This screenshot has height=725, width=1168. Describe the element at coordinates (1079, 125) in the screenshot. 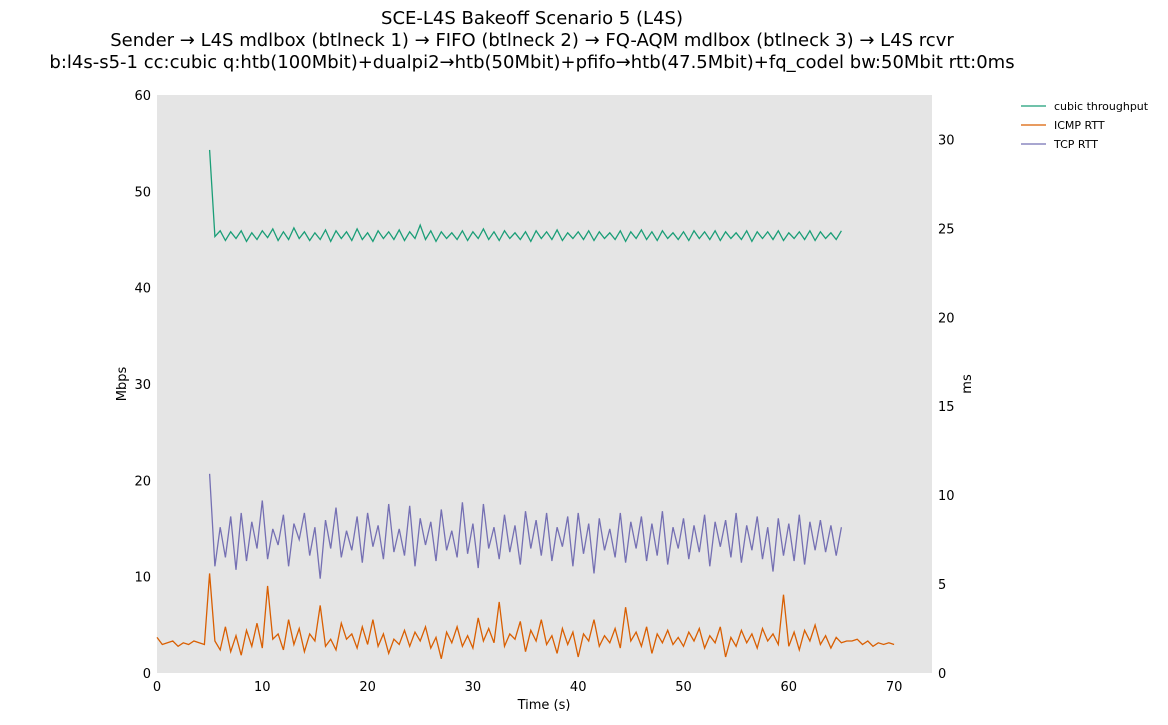

I see `legend-label: ICMP RTT` at that location.